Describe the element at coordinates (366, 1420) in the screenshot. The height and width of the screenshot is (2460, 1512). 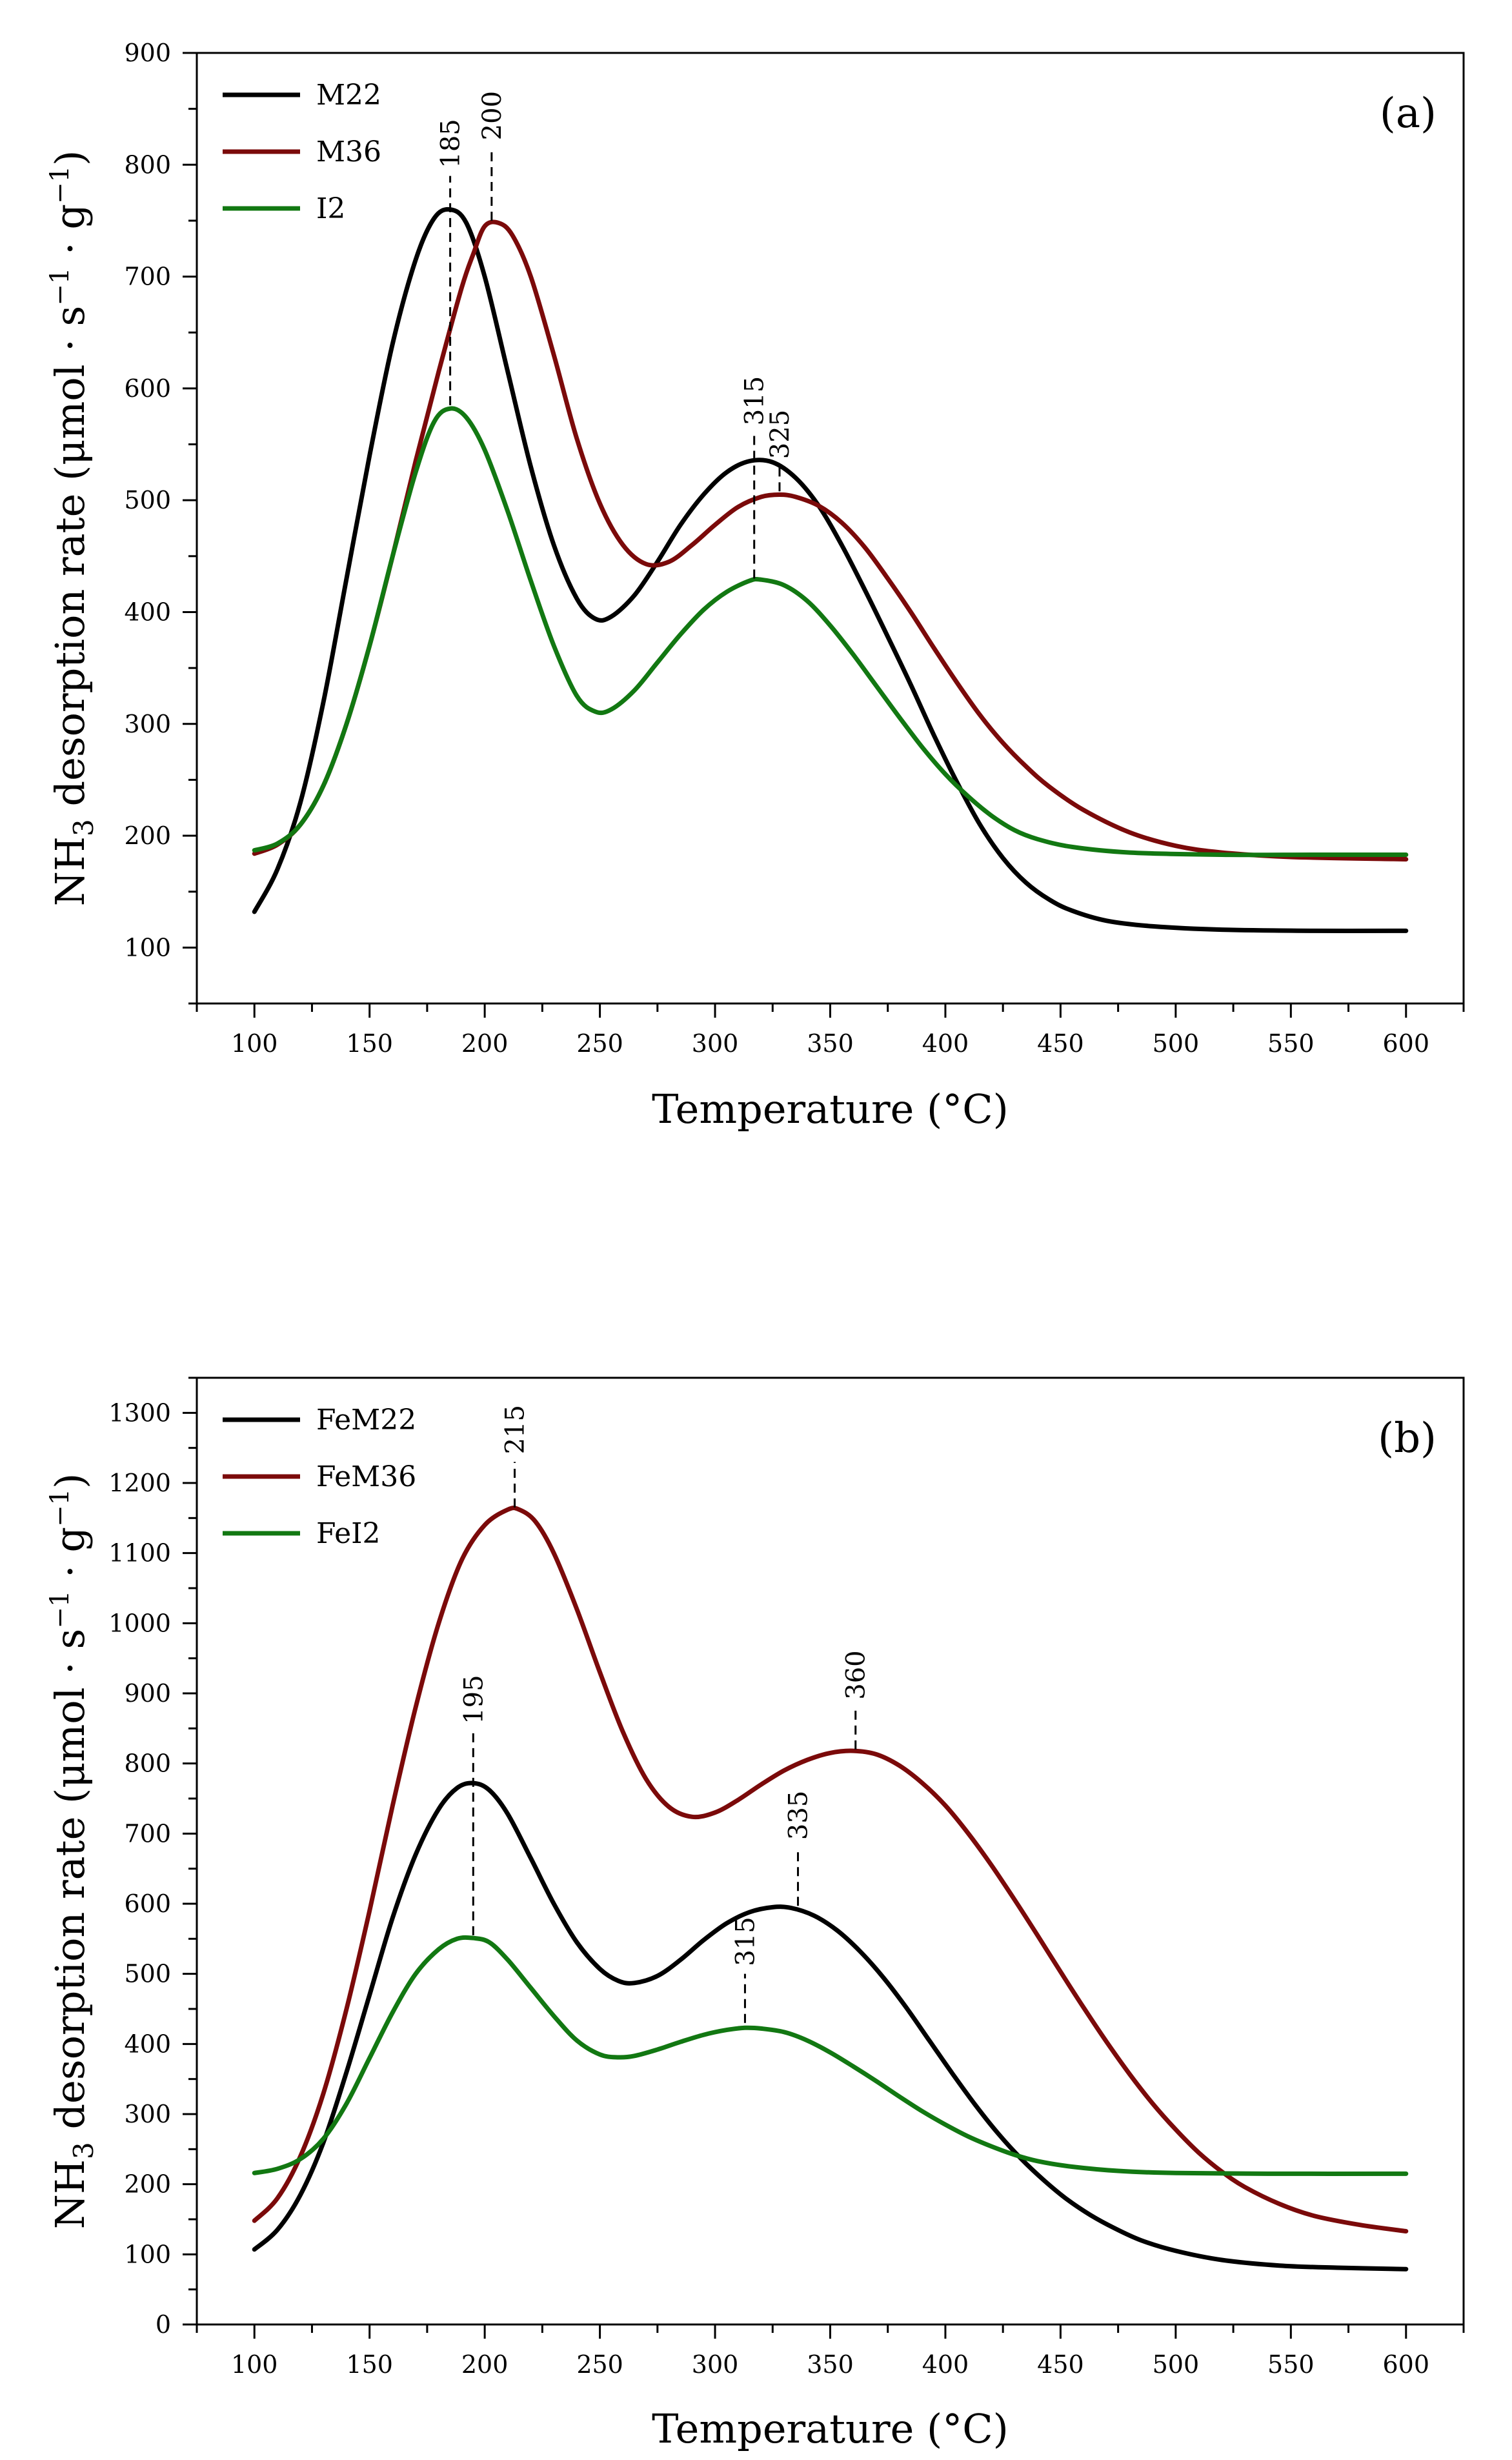
I see `legend-label: FeM22` at that location.